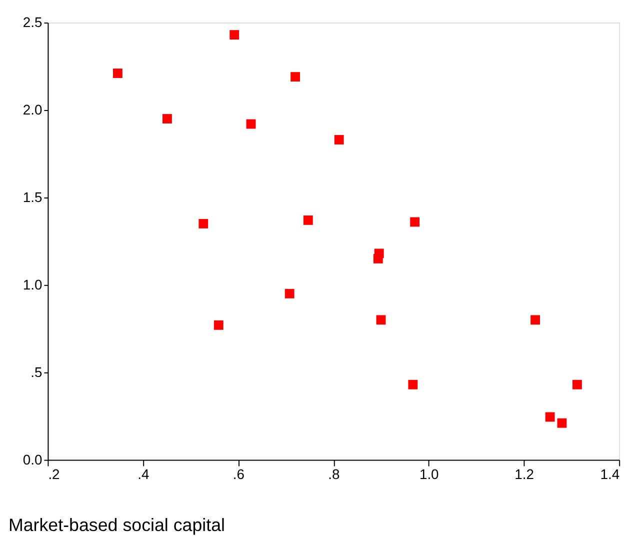 The height and width of the screenshot is (557, 634). What do you see at coordinates (334, 474) in the screenshot?
I see `x-tick-label: .8` at bounding box center [334, 474].